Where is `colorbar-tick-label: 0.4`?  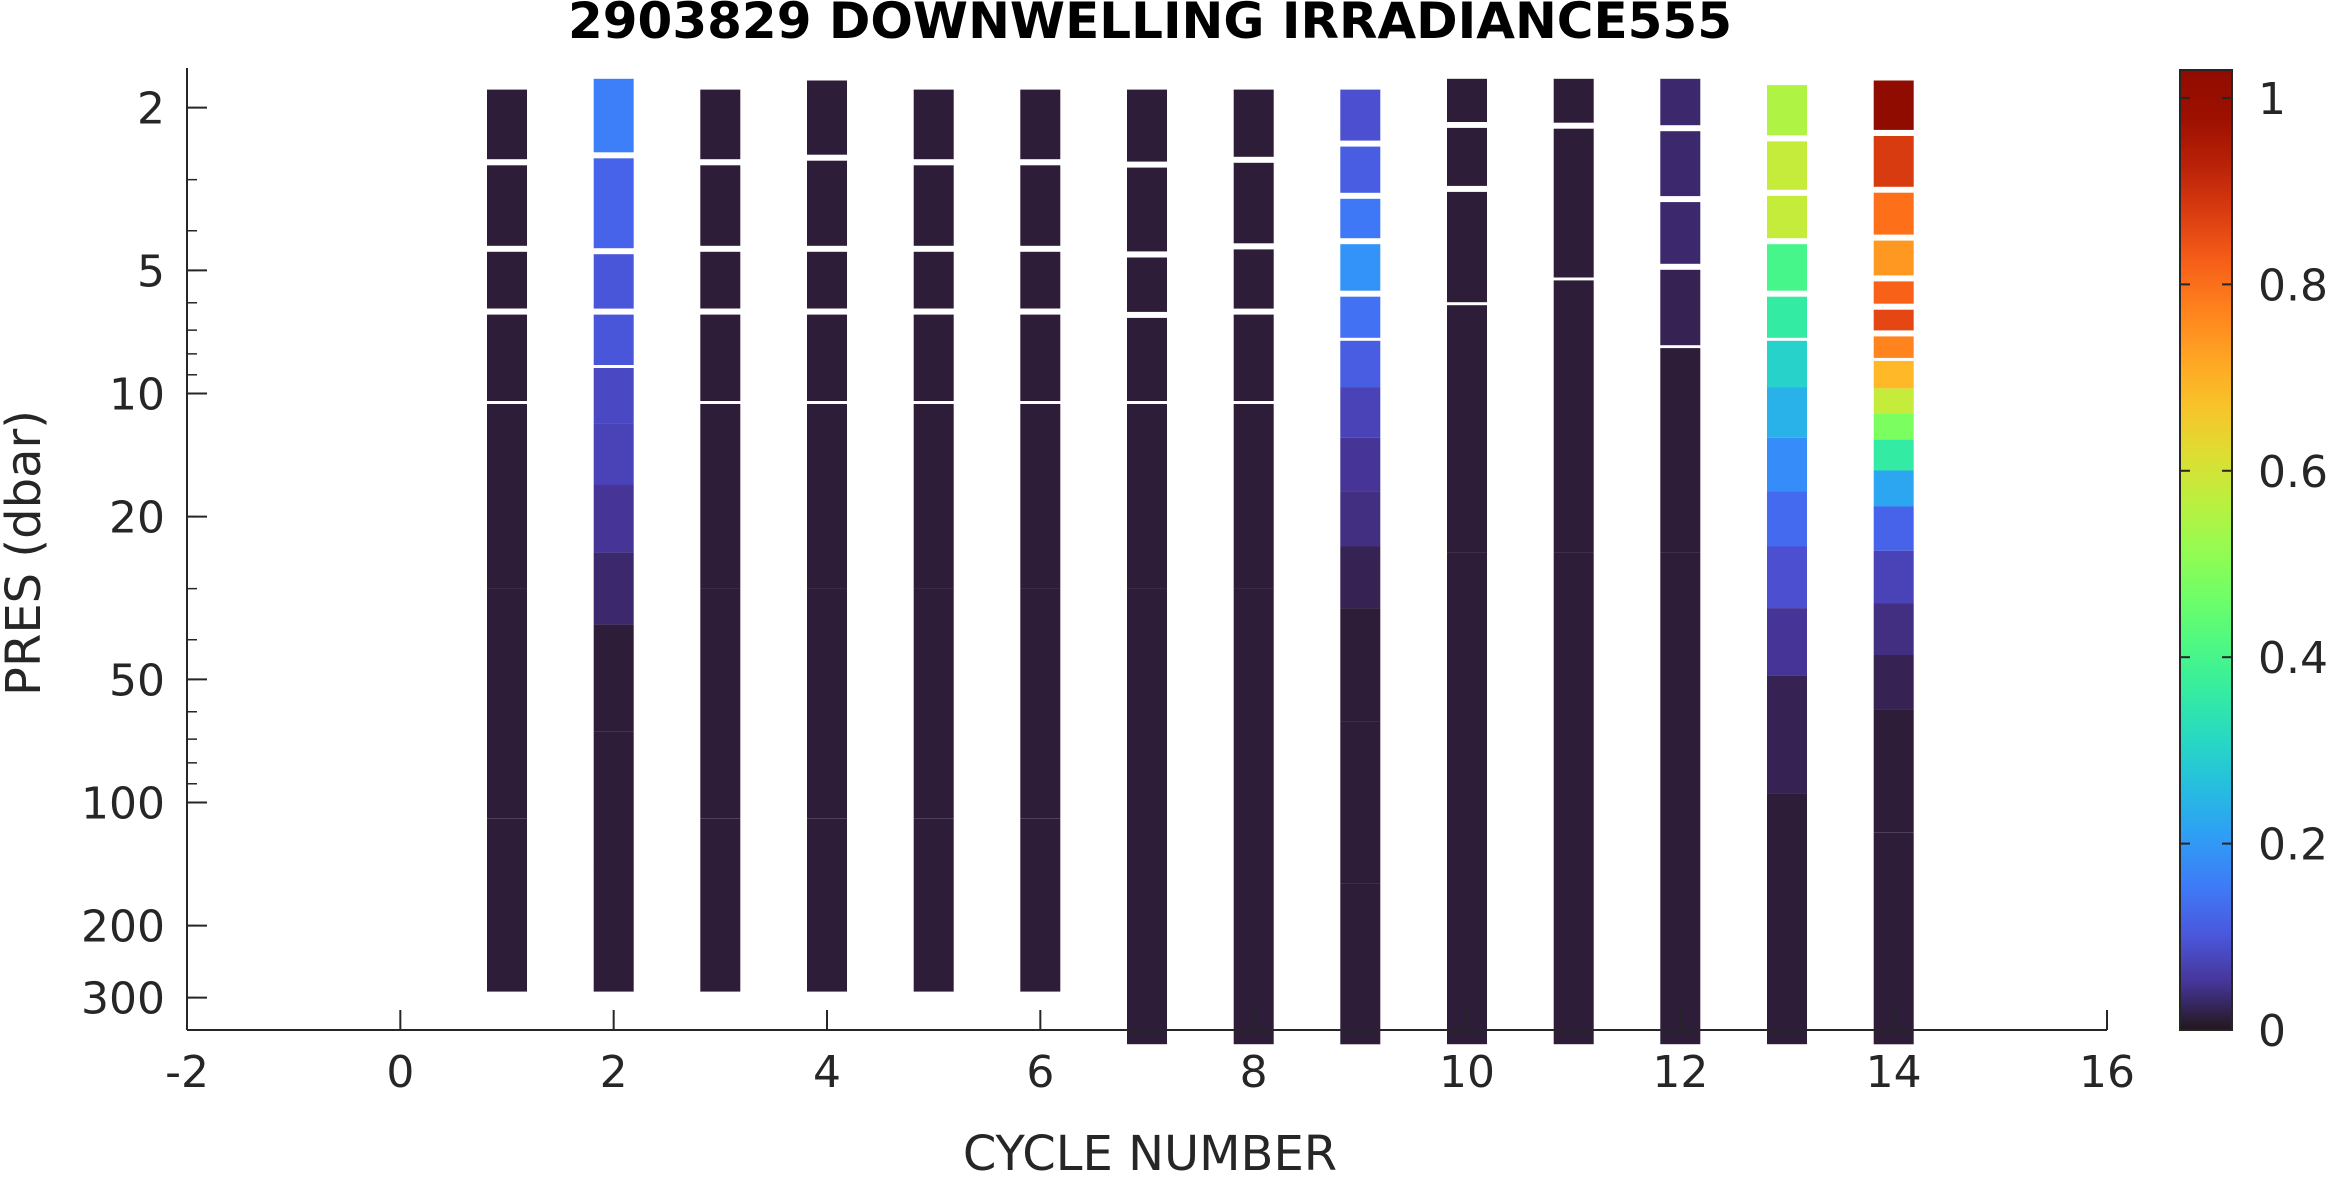 colorbar-tick-label: 0.4 is located at coordinates (2293, 658).